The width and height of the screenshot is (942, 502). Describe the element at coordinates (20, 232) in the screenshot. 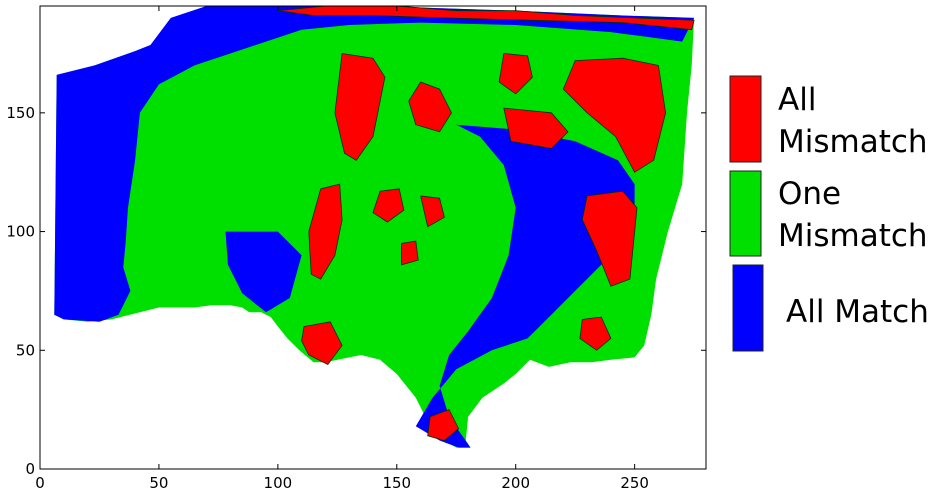

I see `y-tick-label: 100` at that location.